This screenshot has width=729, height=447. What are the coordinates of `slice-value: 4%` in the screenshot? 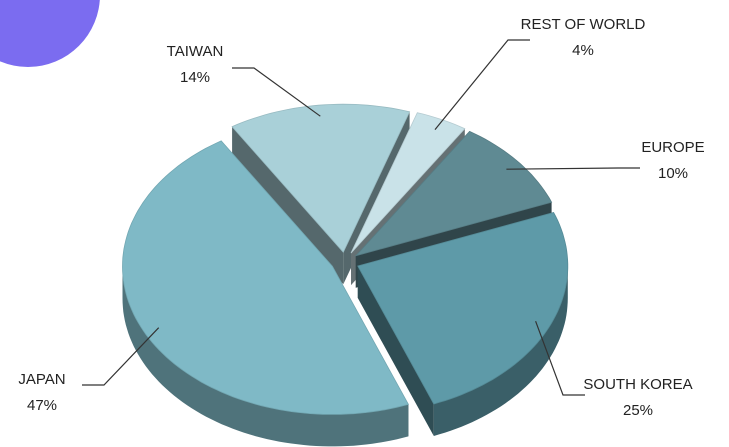 It's located at (583, 50).